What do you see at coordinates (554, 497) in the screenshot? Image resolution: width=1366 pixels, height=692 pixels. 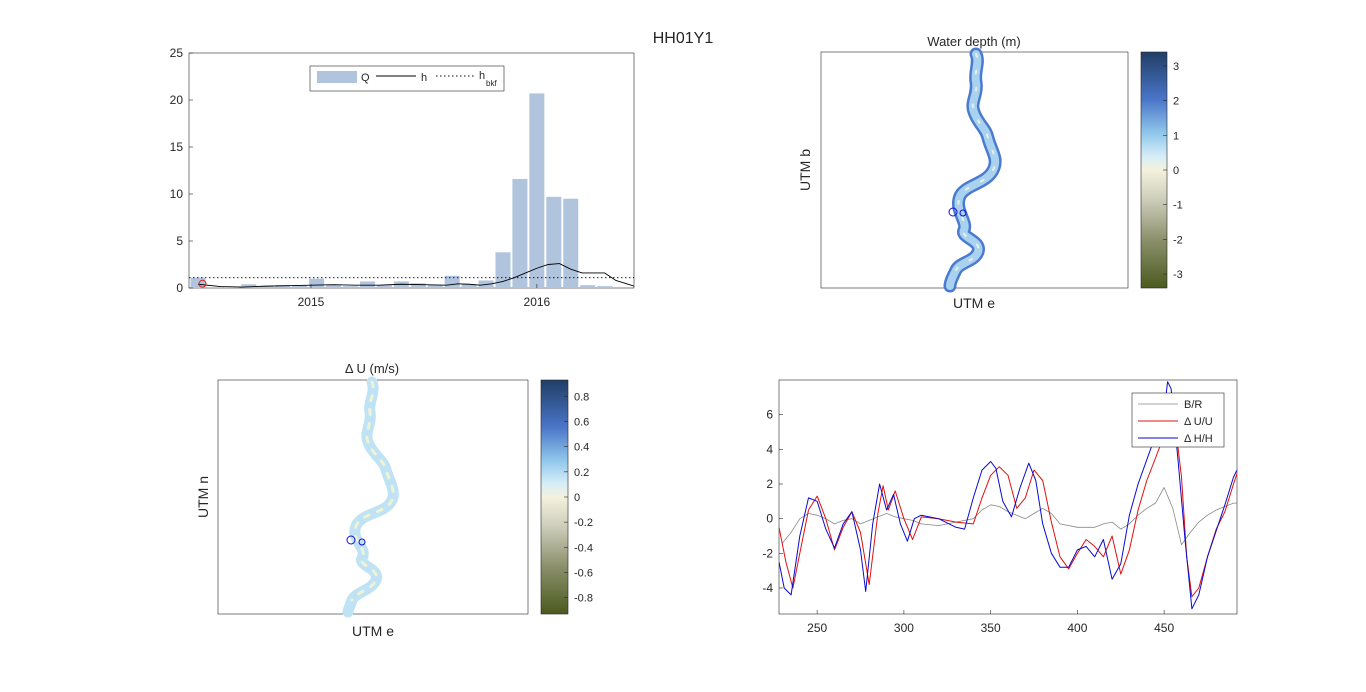 I see `velocity-colorbar` at bounding box center [554, 497].